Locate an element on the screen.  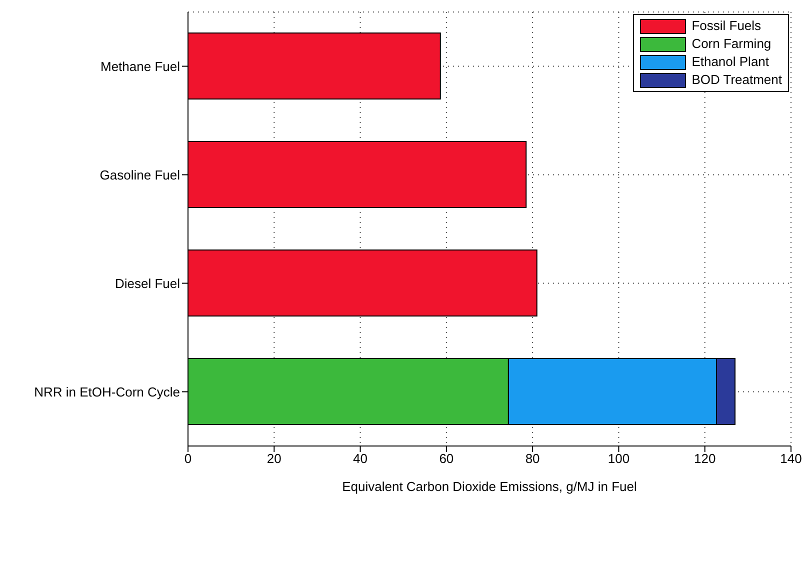
x-tick-label: 80 is located at coordinates (532, 458).